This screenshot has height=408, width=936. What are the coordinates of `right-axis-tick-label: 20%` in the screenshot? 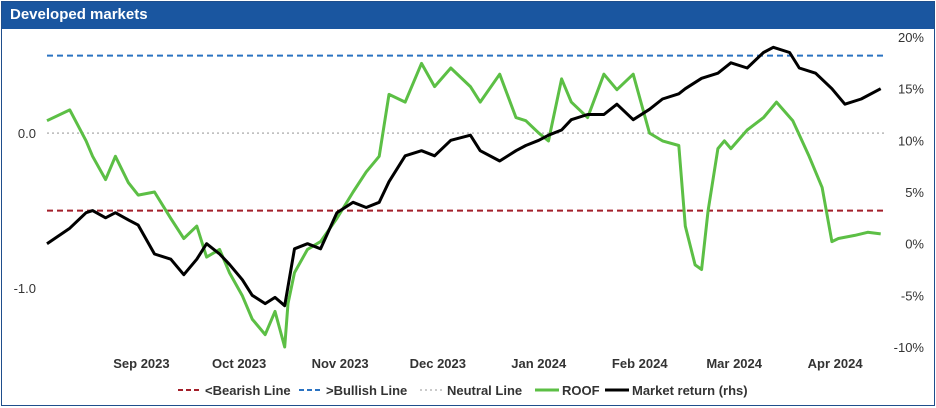 It's located at (911, 37).